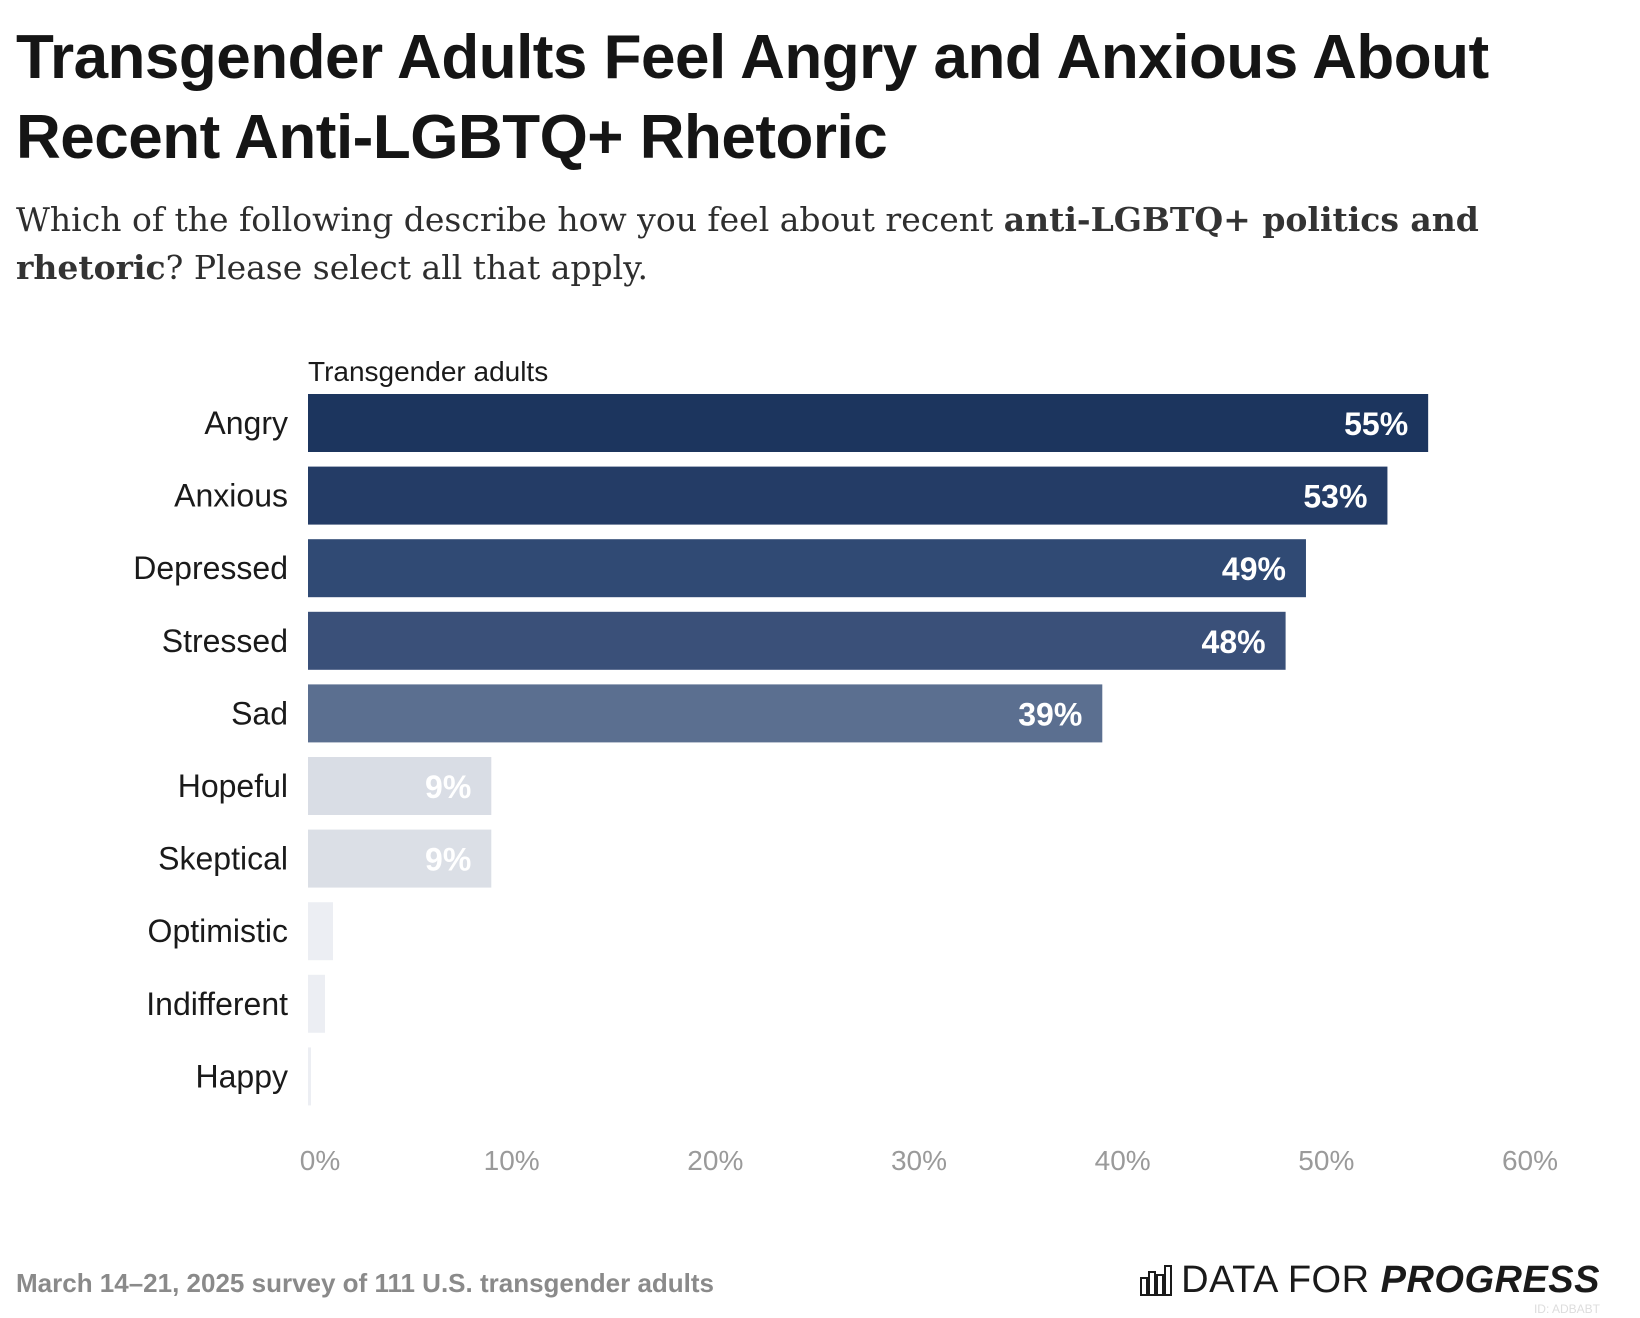  Describe the element at coordinates (320, 1160) in the screenshot. I see `x-tick-label: 0%` at that location.